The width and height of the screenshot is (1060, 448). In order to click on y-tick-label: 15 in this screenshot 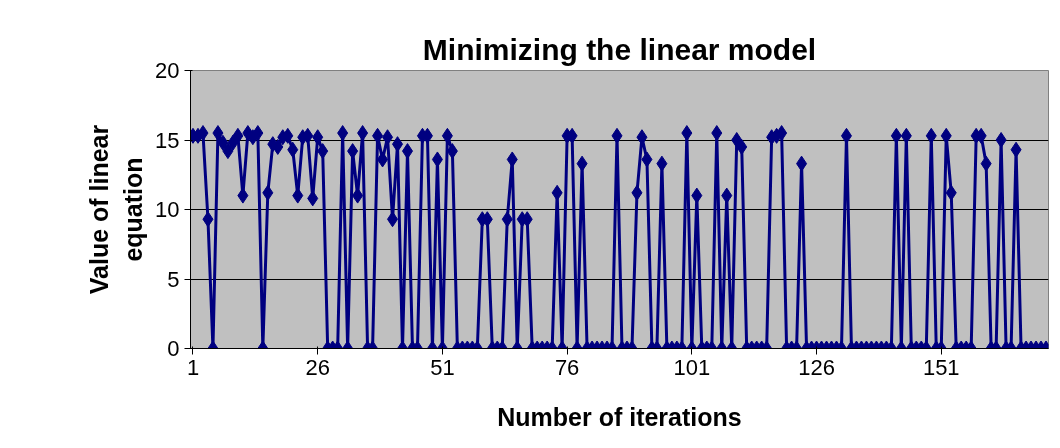, I will do `click(167, 140)`.